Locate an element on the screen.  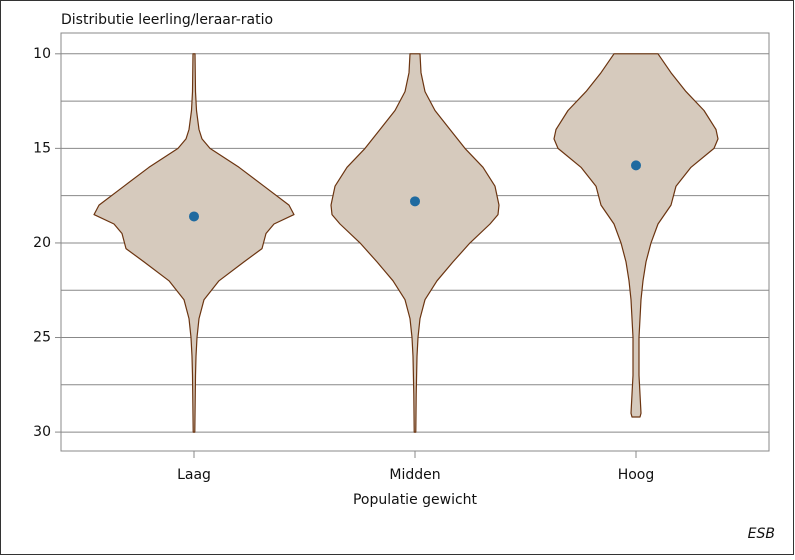
x-tick-label: Laag is located at coordinates (194, 475).